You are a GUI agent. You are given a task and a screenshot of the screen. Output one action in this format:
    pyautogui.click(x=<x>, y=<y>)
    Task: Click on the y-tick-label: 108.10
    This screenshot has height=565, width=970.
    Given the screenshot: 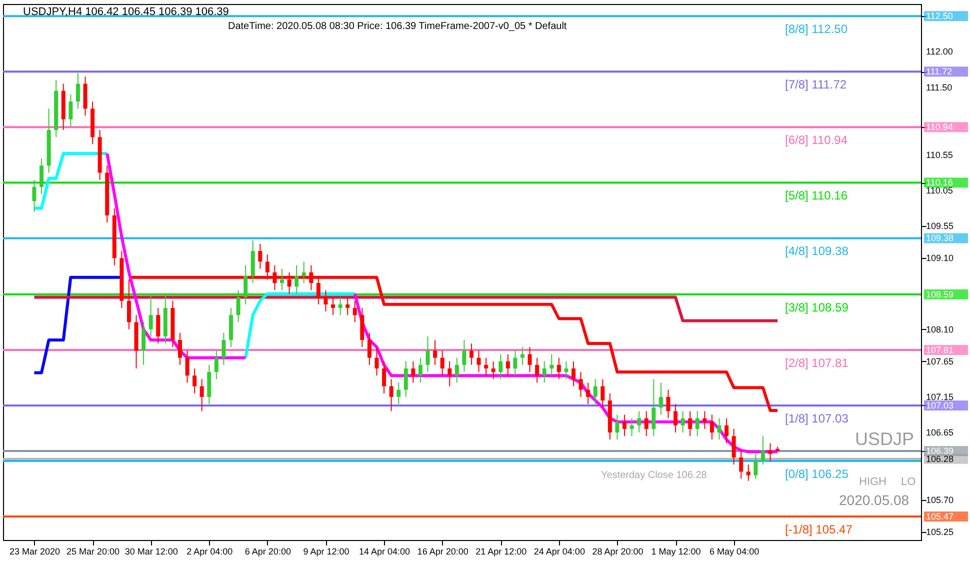 What is the action you would take?
    pyautogui.click(x=940, y=329)
    